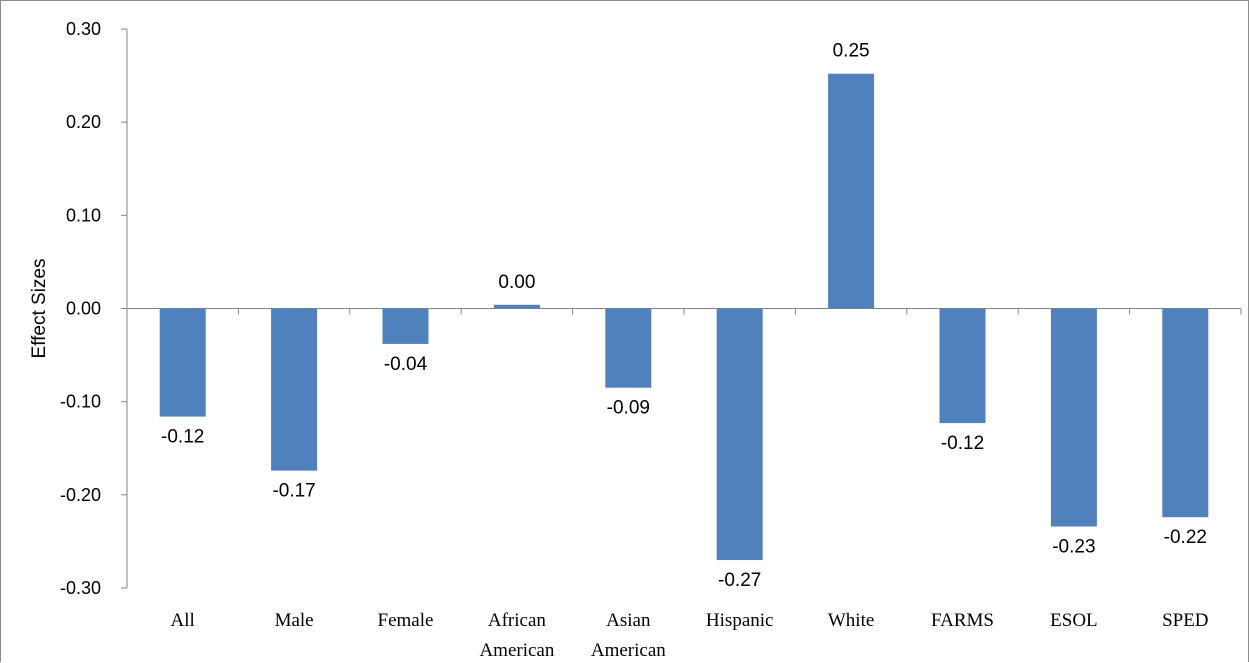 This screenshot has width=1249, height=663. Describe the element at coordinates (406, 364) in the screenshot. I see `data-label: -0.04` at that location.